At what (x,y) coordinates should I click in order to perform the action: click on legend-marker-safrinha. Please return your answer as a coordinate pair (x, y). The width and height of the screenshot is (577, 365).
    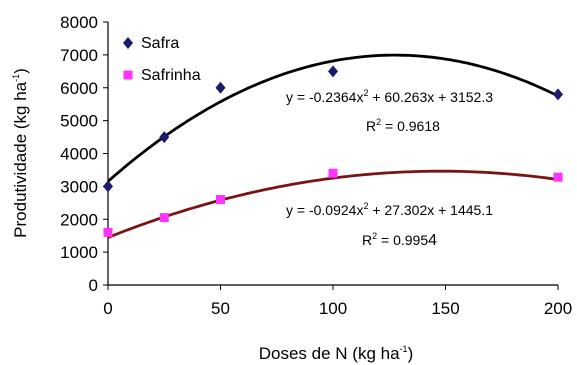
    Looking at the image, I should click on (128, 75).